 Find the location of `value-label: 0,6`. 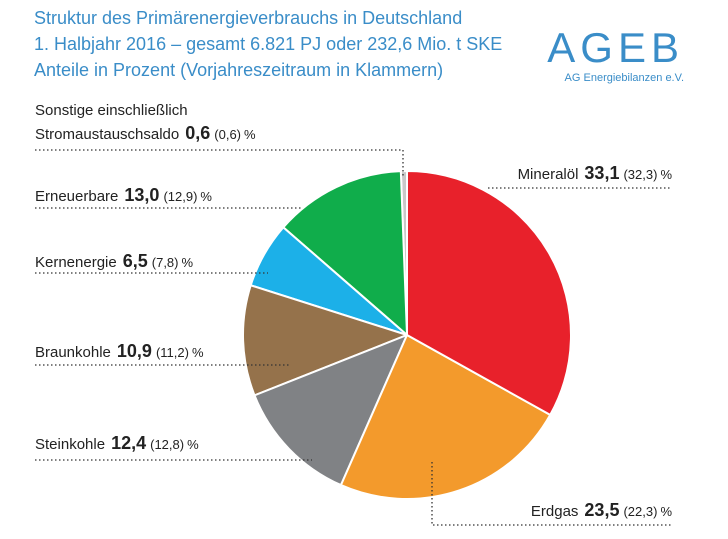

value-label: 0,6 is located at coordinates (198, 133).